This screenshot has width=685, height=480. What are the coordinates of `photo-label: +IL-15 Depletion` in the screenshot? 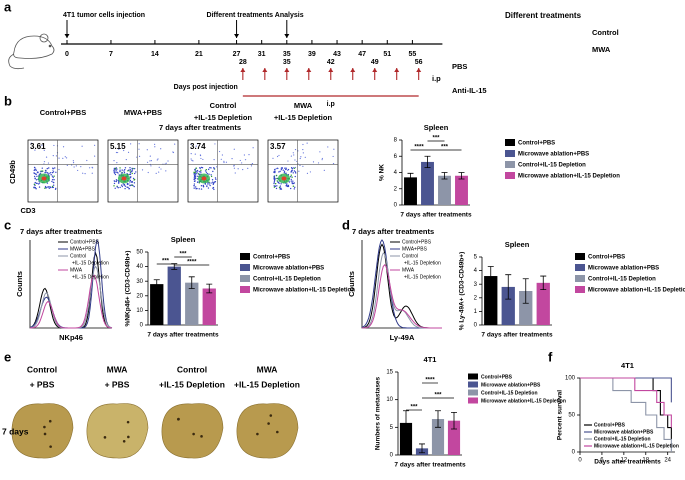 It's located at (267, 384).